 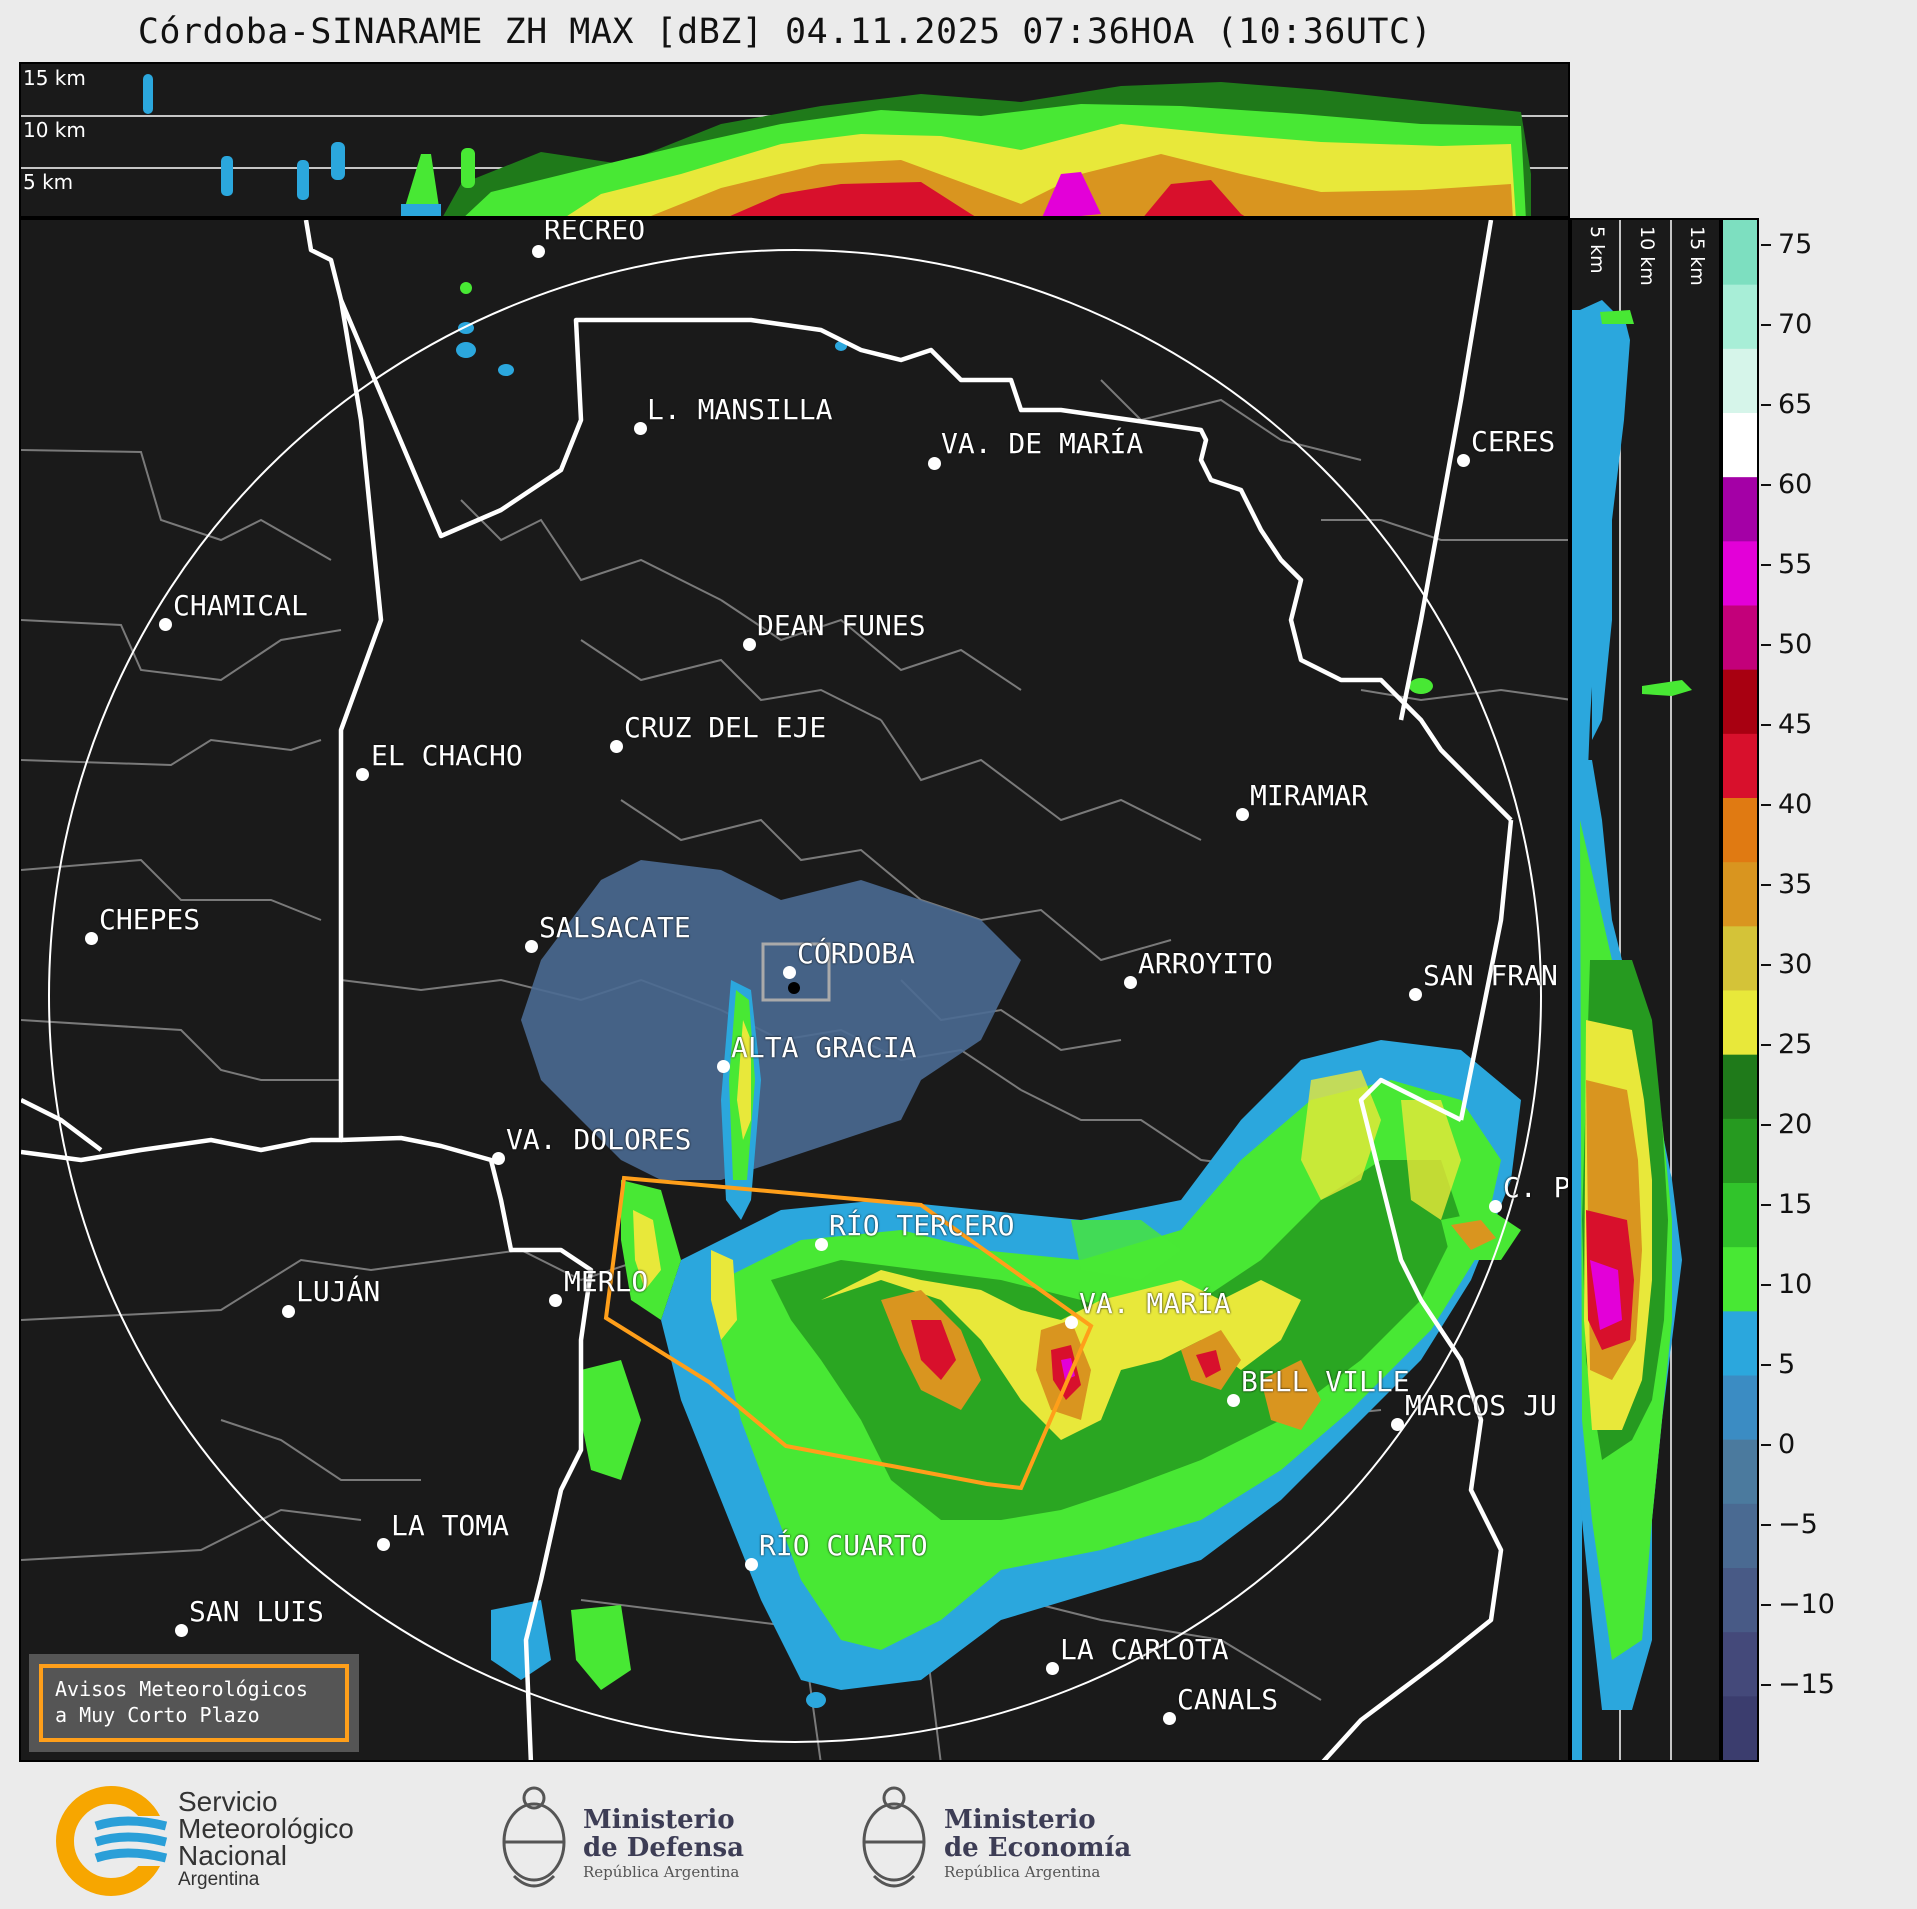 What do you see at coordinates (606, 1281) in the screenshot?
I see `city-label-merlo: MERLO` at bounding box center [606, 1281].